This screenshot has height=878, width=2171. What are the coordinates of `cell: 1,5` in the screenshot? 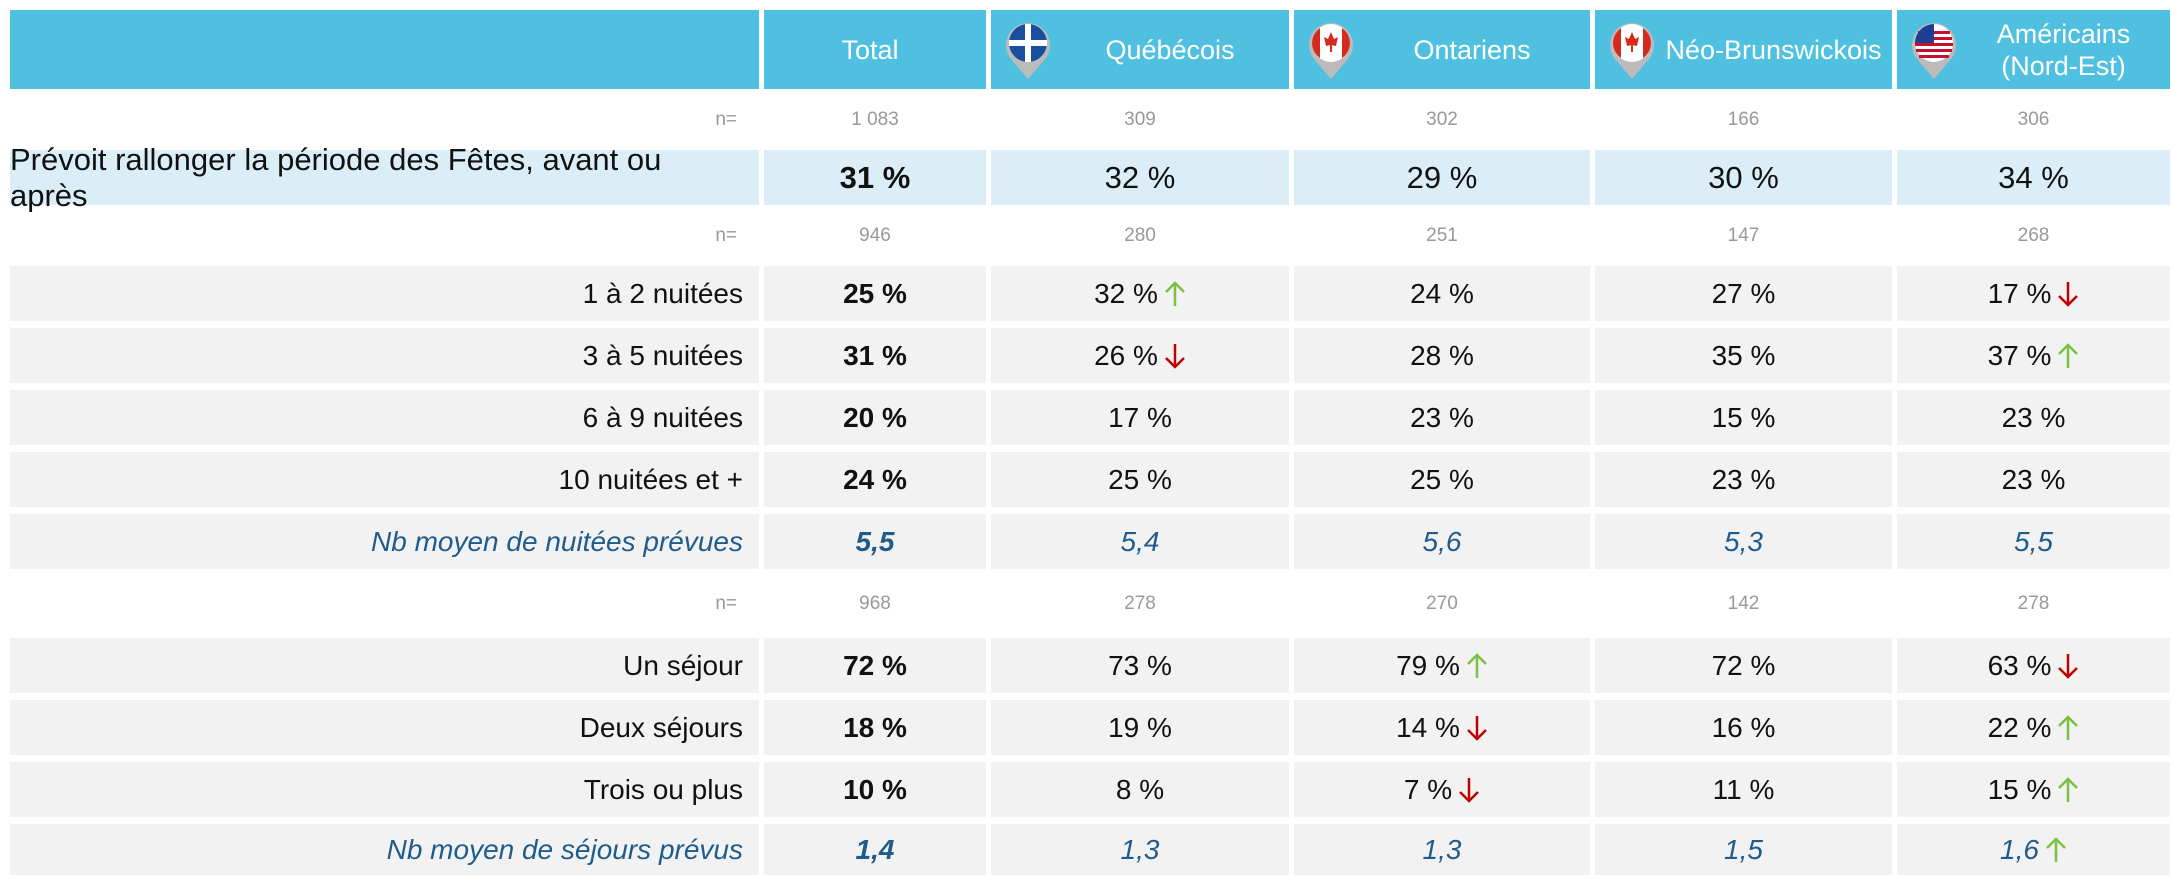 It's located at (1743, 849).